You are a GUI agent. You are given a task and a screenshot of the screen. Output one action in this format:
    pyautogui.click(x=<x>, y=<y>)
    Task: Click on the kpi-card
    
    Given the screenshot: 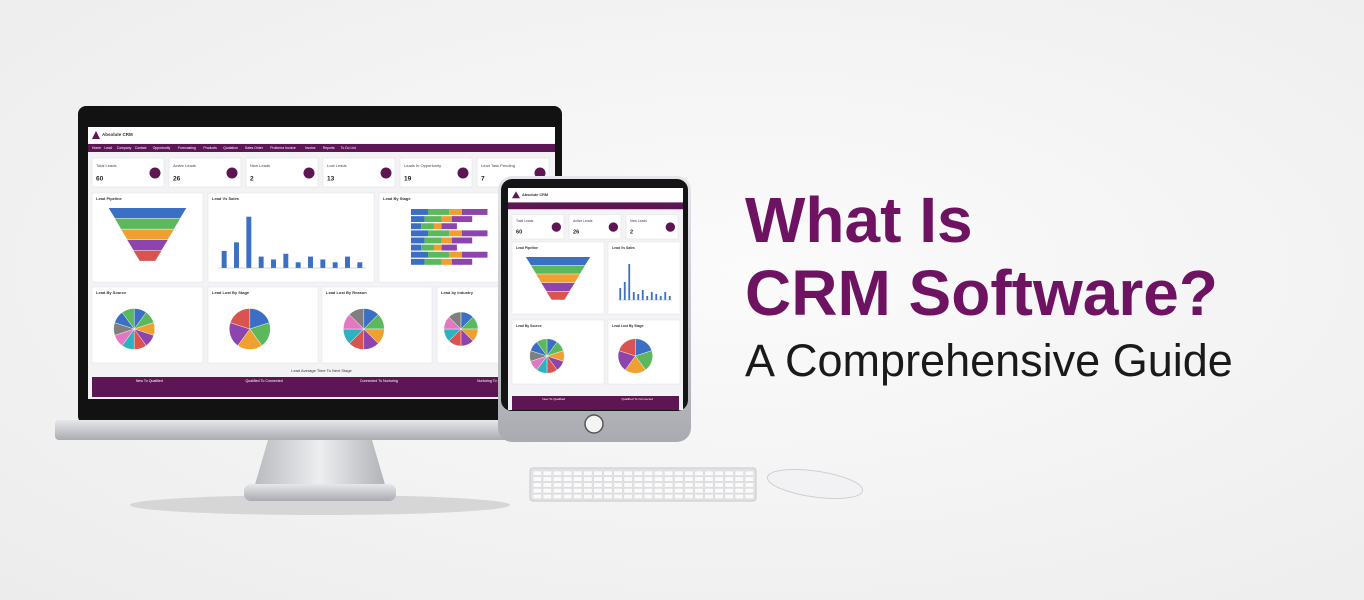 What is the action you would take?
    pyautogui.click(x=652, y=227)
    